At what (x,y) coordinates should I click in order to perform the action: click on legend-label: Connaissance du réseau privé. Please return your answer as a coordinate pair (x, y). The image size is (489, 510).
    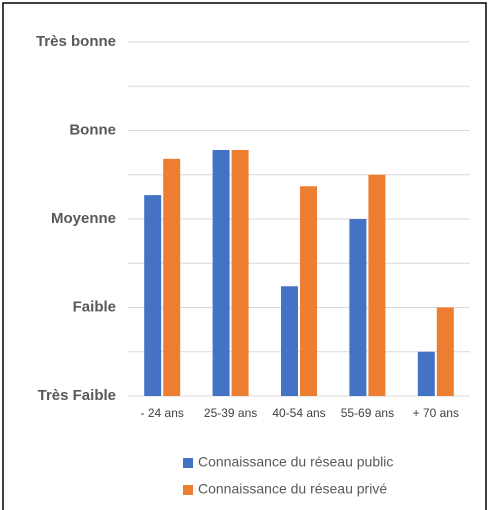
    Looking at the image, I should click on (292, 489).